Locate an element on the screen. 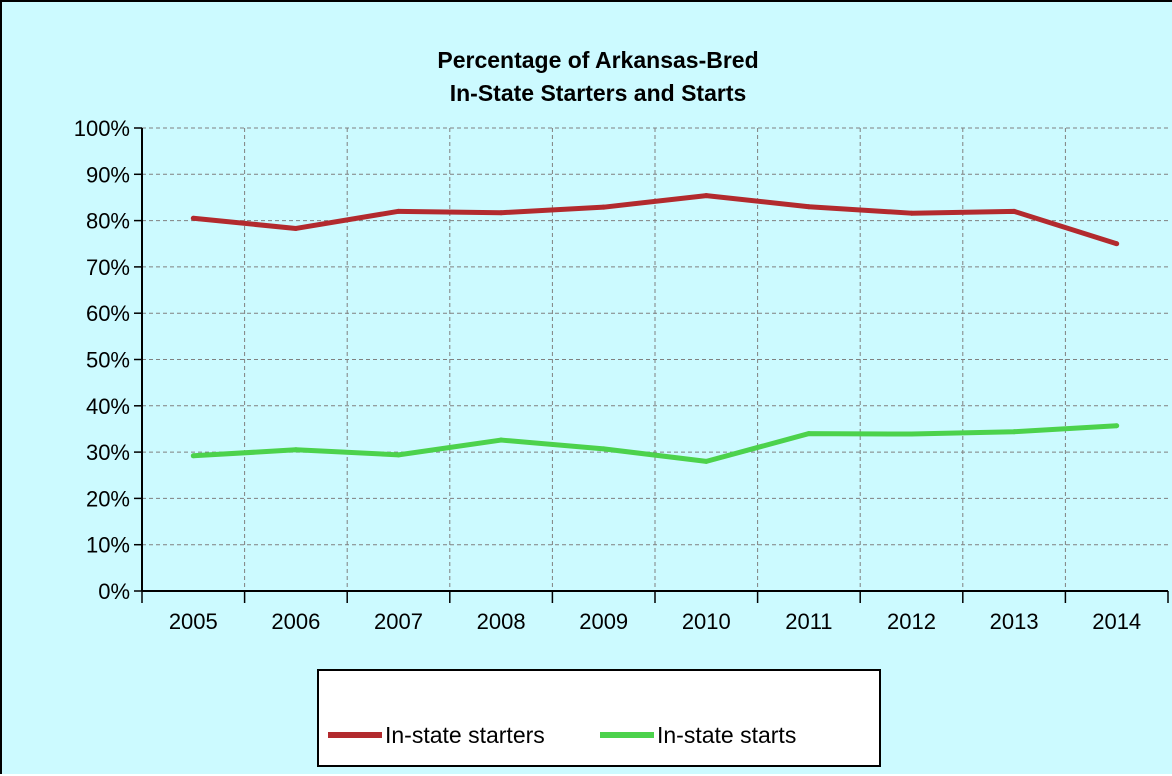 Image resolution: width=1172 pixels, height=776 pixels. legend-label-in-state-starters: In-state starters is located at coordinates (465, 735).